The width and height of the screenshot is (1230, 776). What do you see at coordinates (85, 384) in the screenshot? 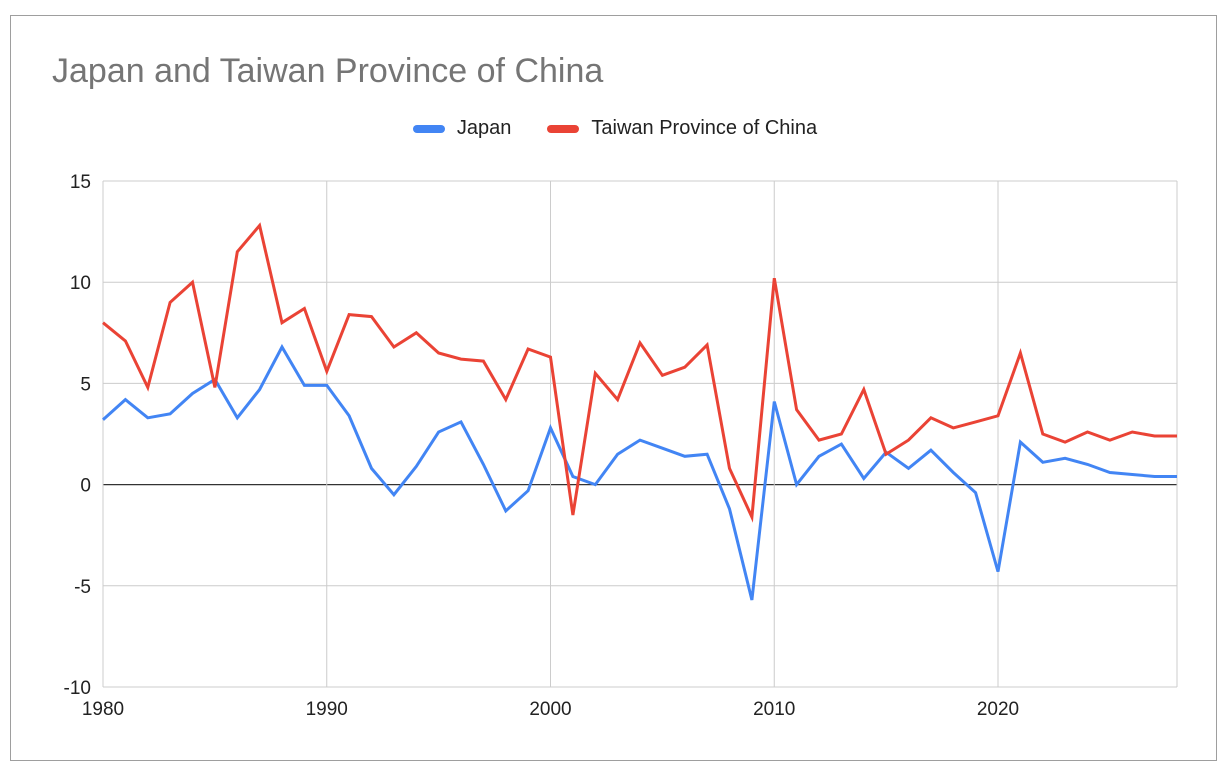
I see `y-tick-label: 5` at bounding box center [85, 384].